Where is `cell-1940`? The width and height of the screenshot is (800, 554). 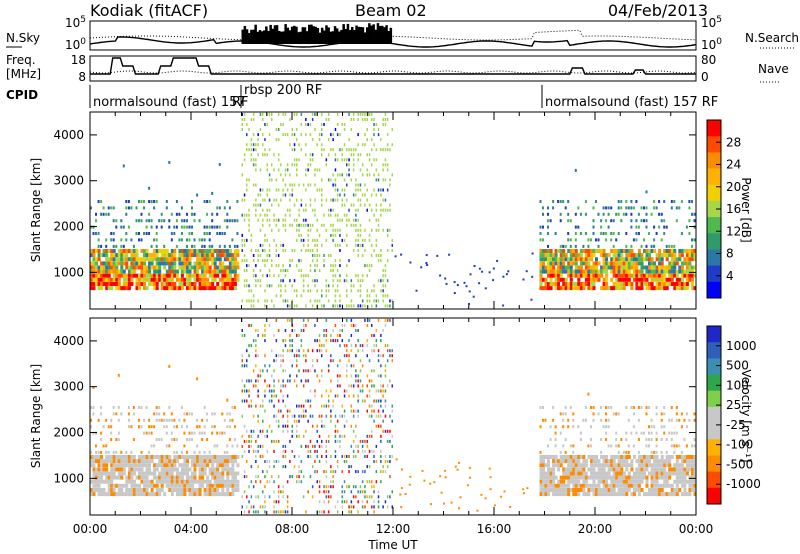 cell-1940 is located at coordinates (349, 396).